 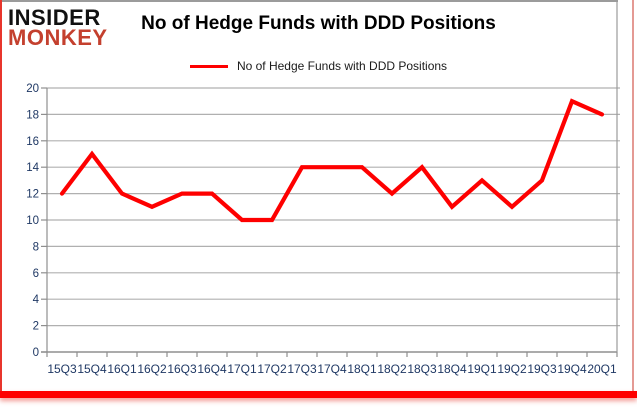 I want to click on y-tick-label: 10, so click(x=32, y=221).